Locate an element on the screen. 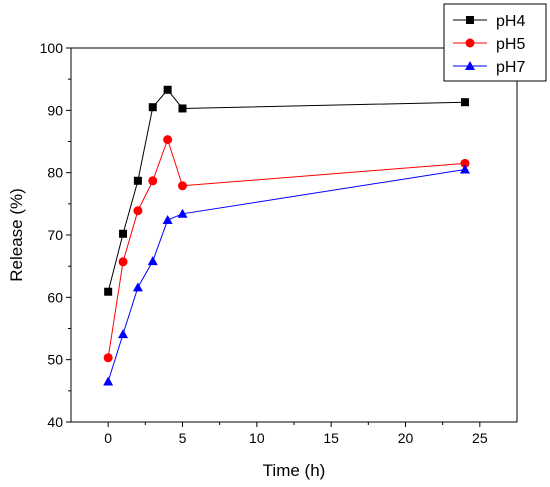  x-axis: 0 5 10 15 20 25 is located at coordinates (296, 434).